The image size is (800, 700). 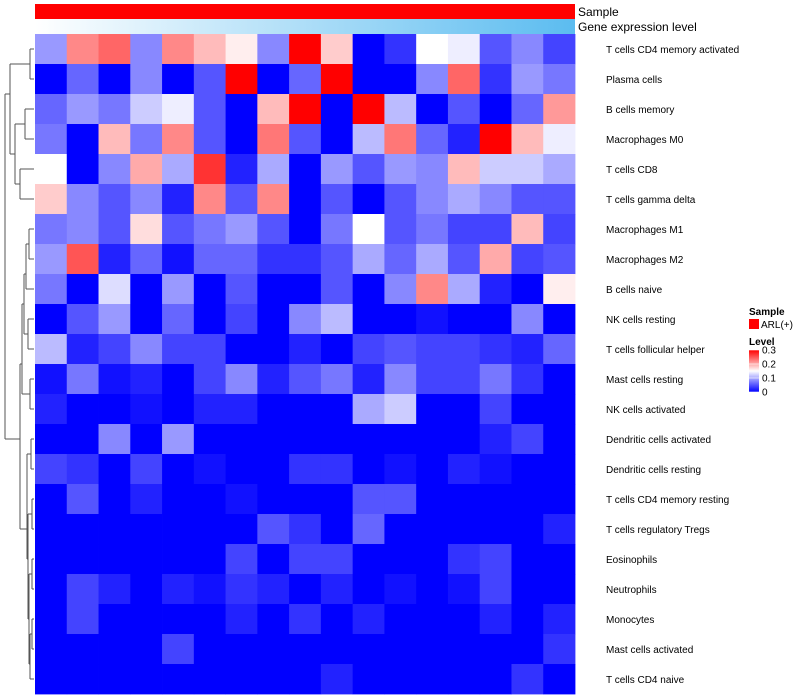 What do you see at coordinates (765, 393) in the screenshot?
I see `legend-tick-label: 0` at bounding box center [765, 393].